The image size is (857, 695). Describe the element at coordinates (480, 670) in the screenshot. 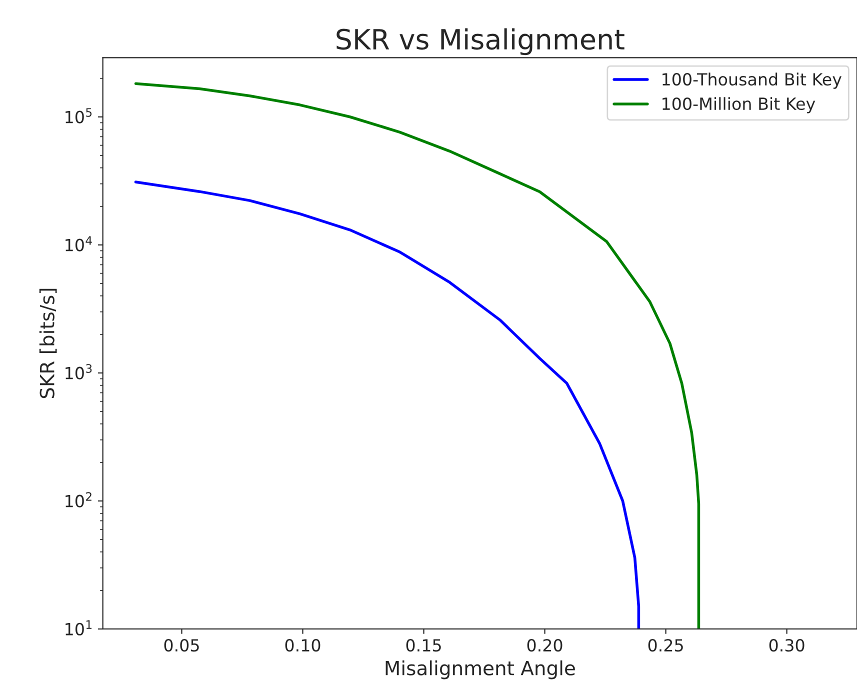

I see `x-axis-title: Misalignment Angle` at that location.